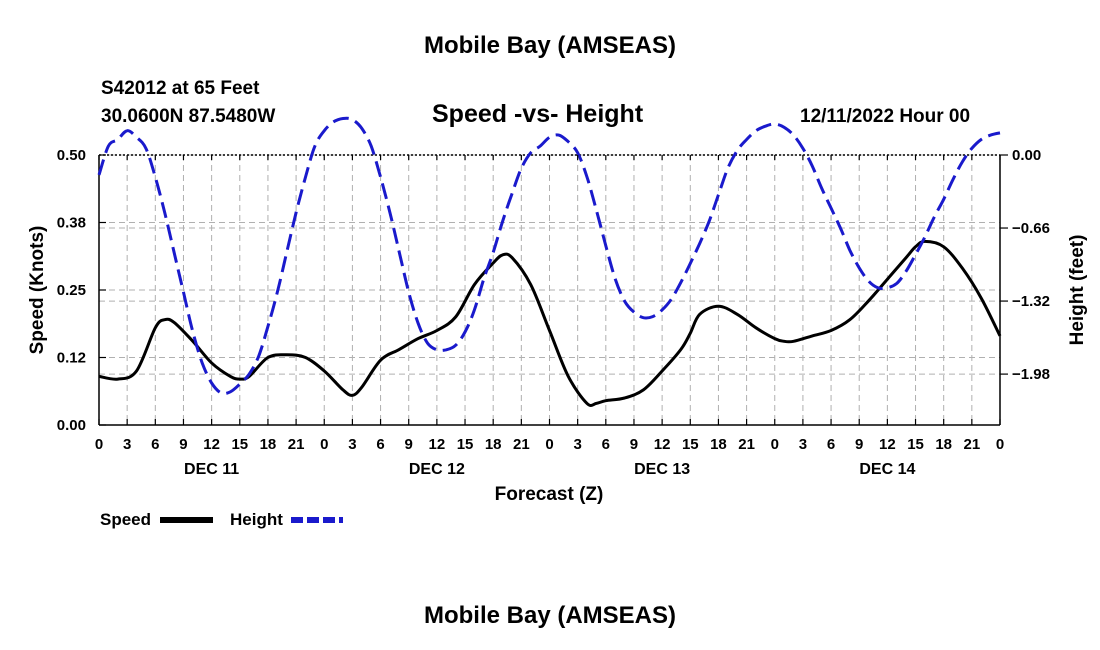  I want to click on legend-height-label: Height, so click(256, 519).